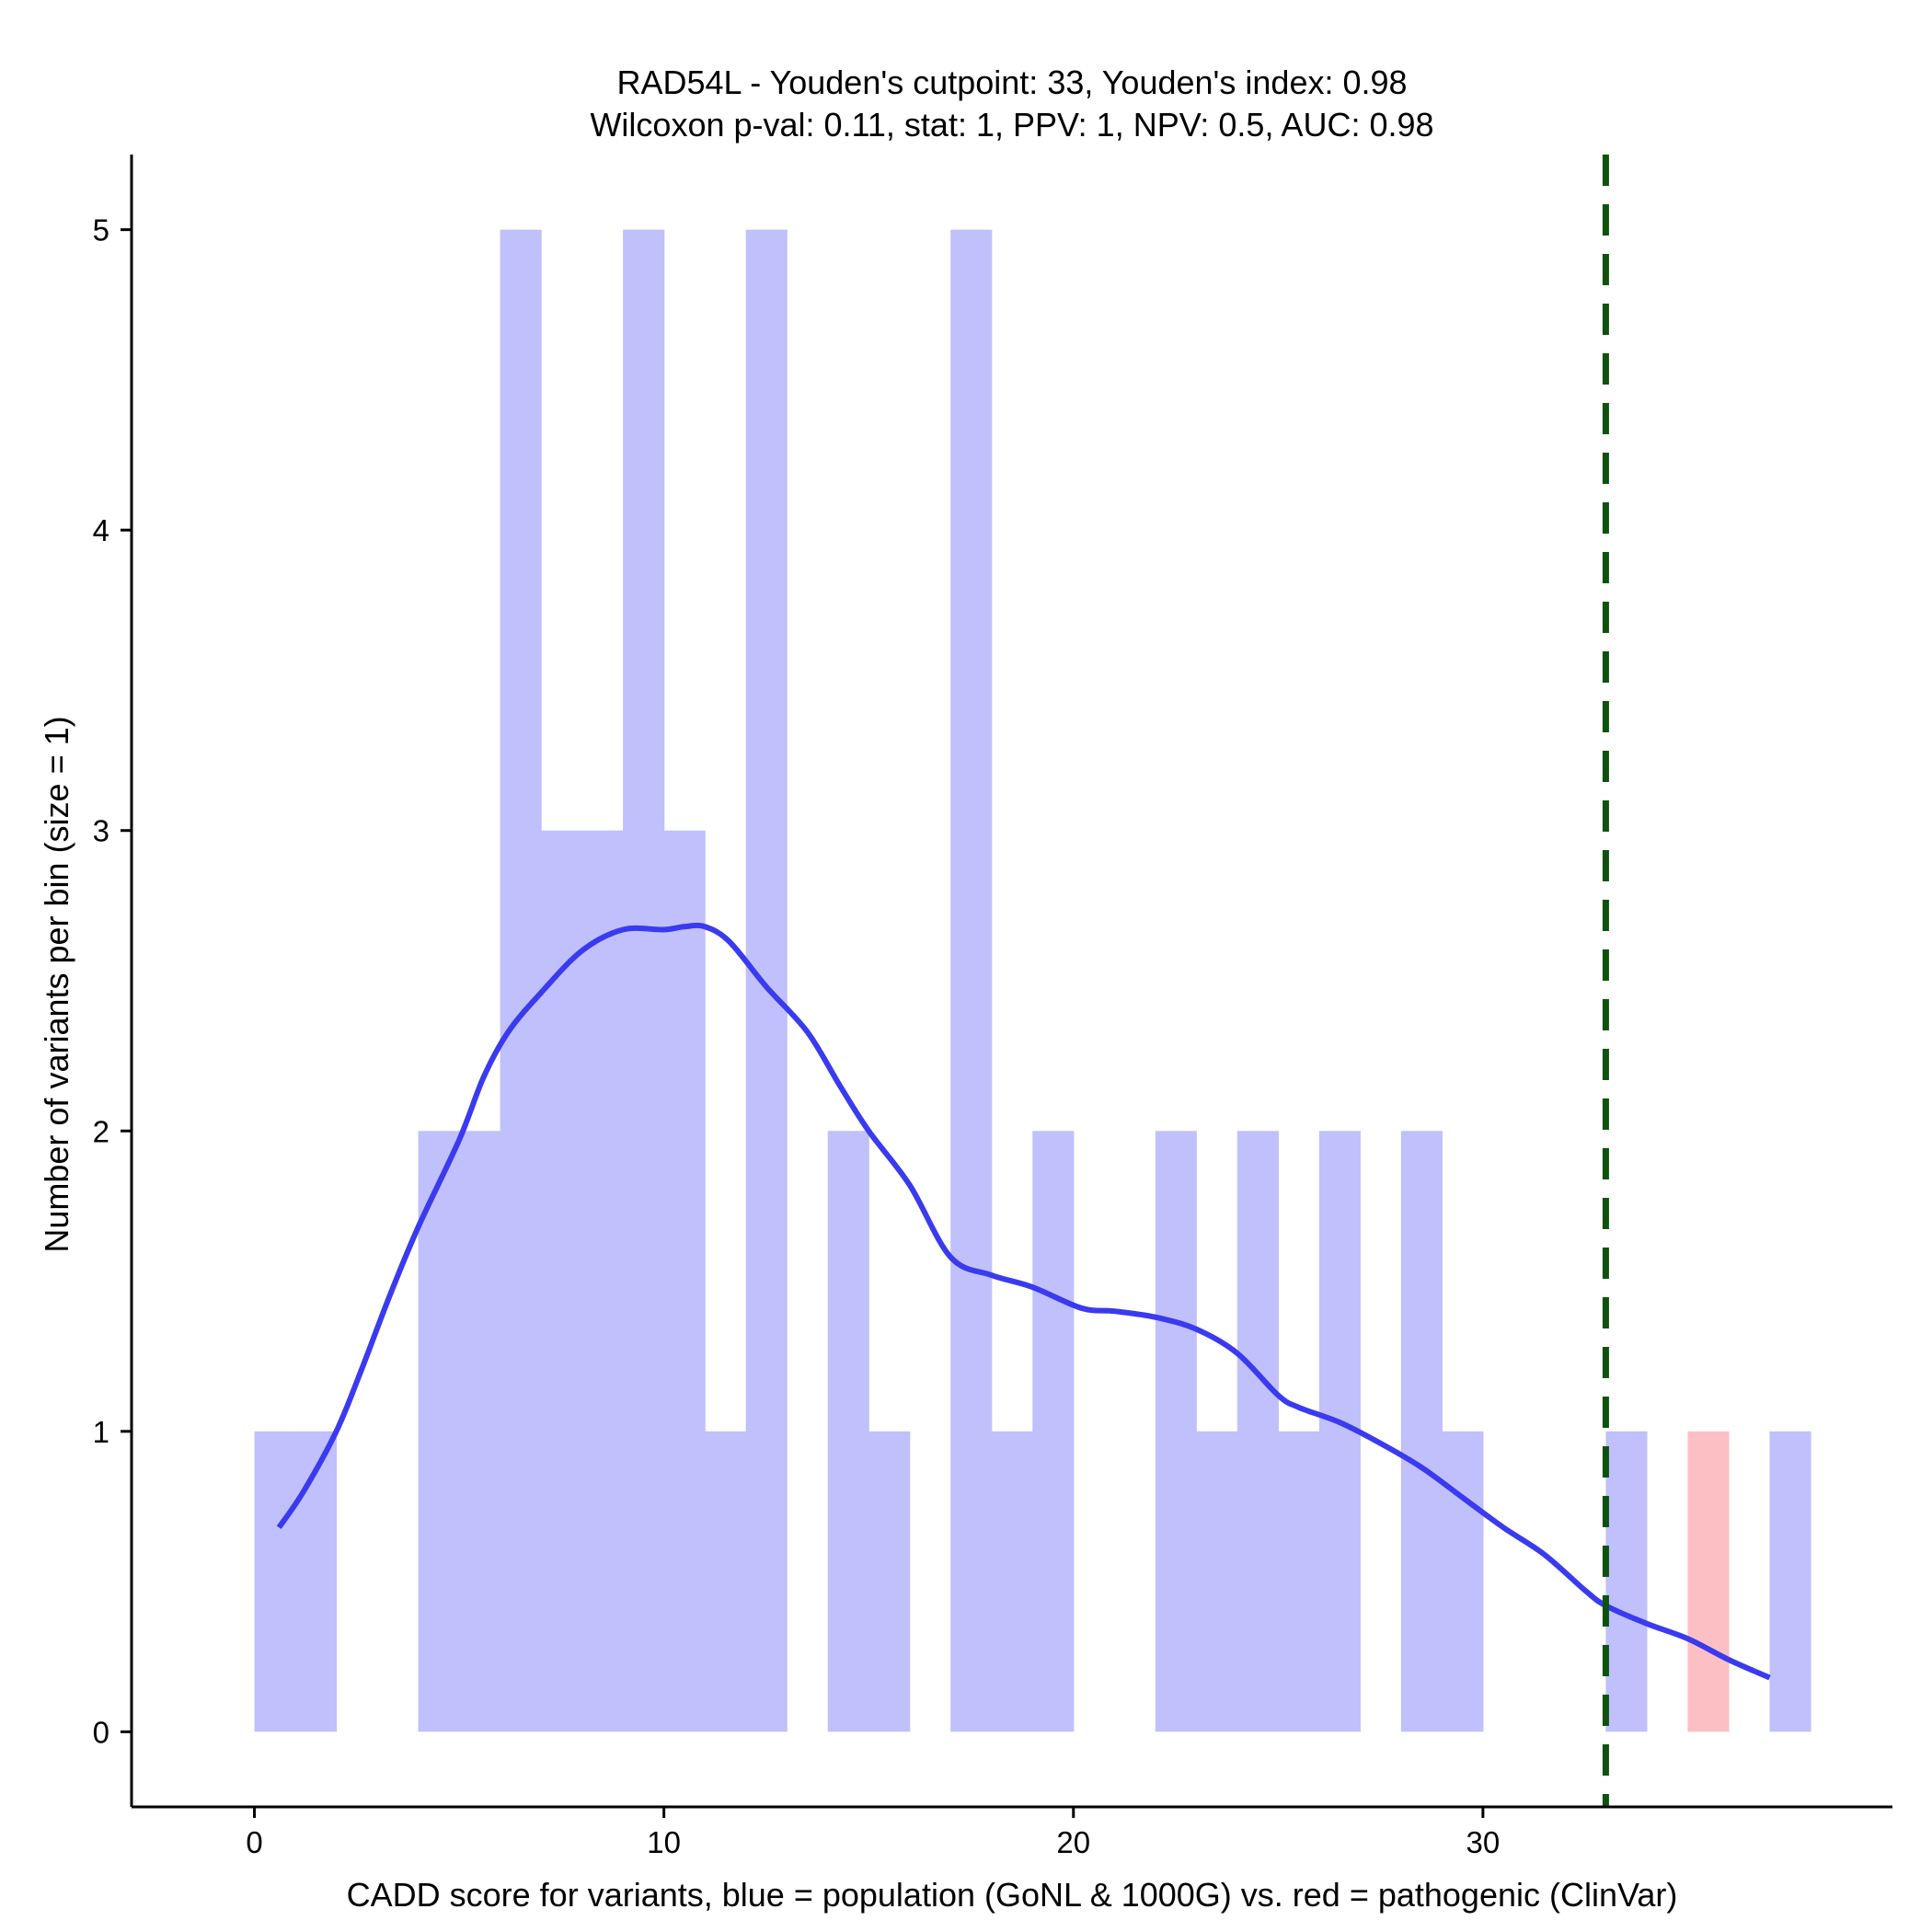 The image size is (1932, 1932). Describe the element at coordinates (101, 831) in the screenshot. I see `y-tick-label: 3` at that location.